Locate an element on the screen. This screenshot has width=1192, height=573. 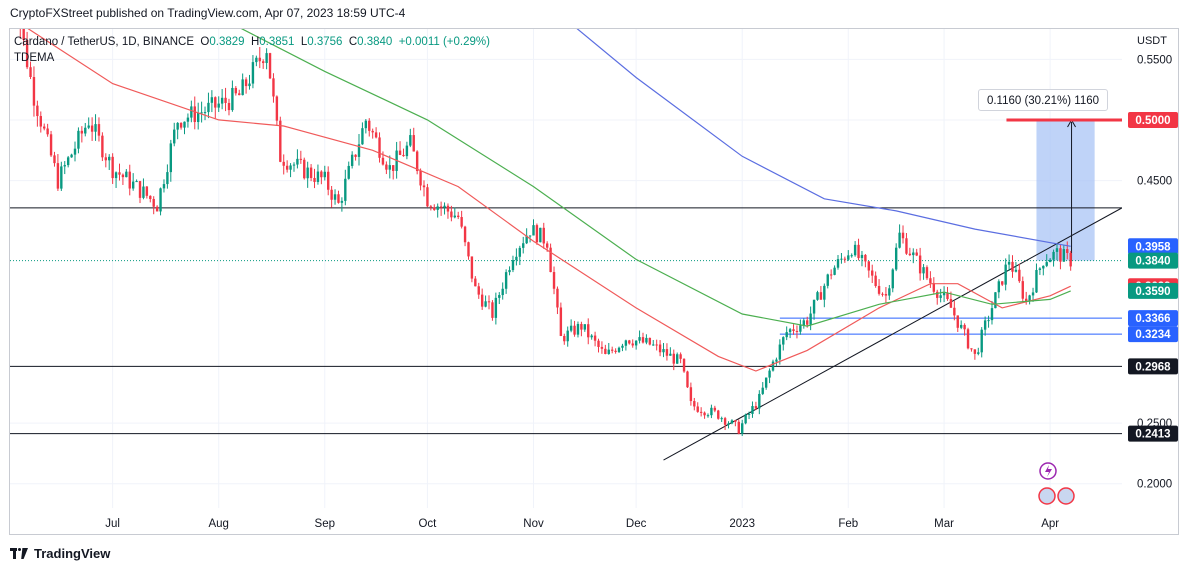
x-tick-label: Dec is located at coordinates (636, 524).